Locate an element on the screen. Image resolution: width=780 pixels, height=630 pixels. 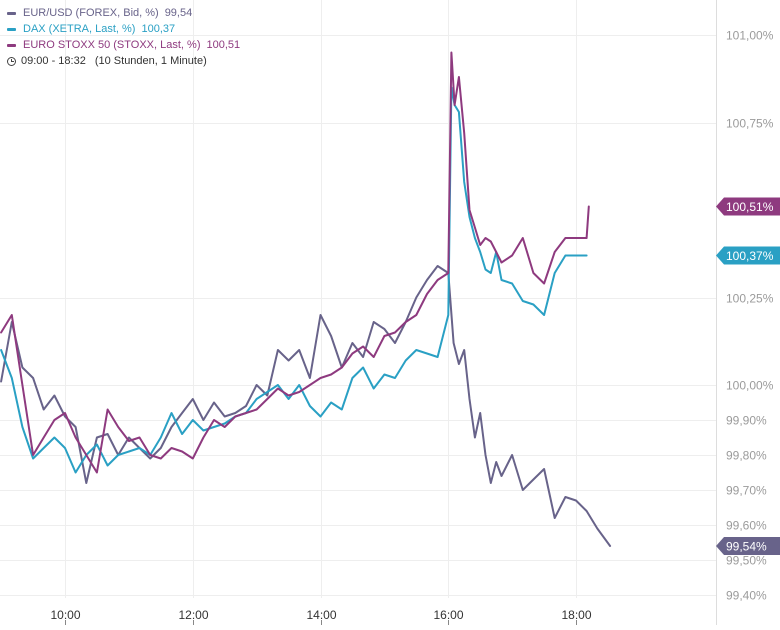
legend-item-dax: DAX (XETRA, Last, %) 100,37 is located at coordinates (123, 29).